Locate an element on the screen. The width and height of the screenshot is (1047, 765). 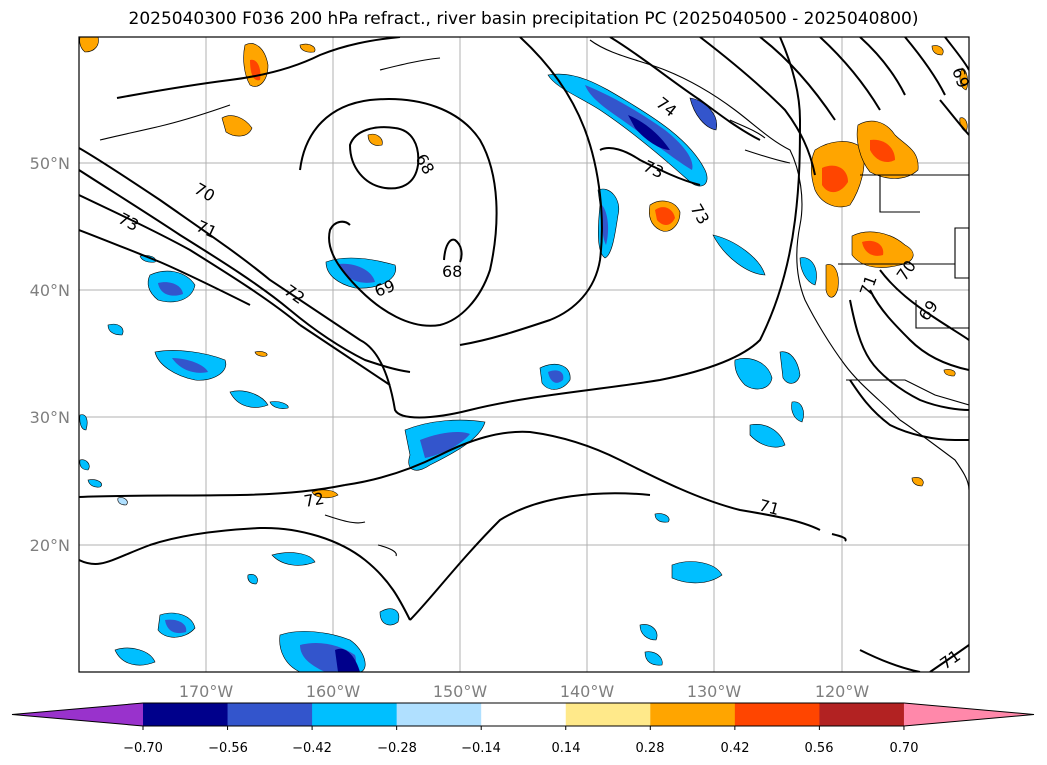
colorbar-tick-label: −0.70 is located at coordinates (143, 748).